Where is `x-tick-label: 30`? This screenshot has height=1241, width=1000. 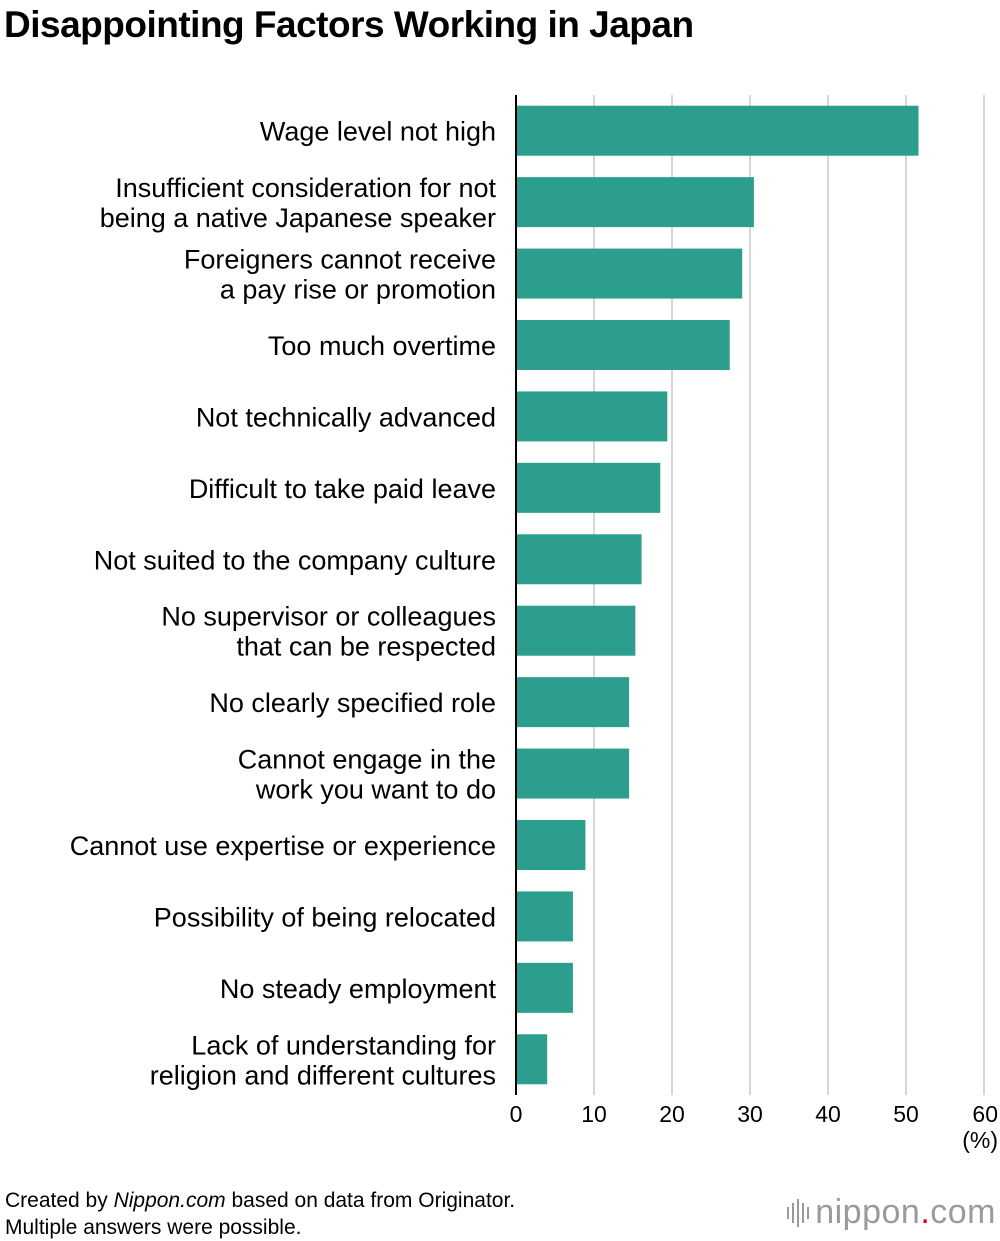
x-tick-label: 30 is located at coordinates (750, 1114).